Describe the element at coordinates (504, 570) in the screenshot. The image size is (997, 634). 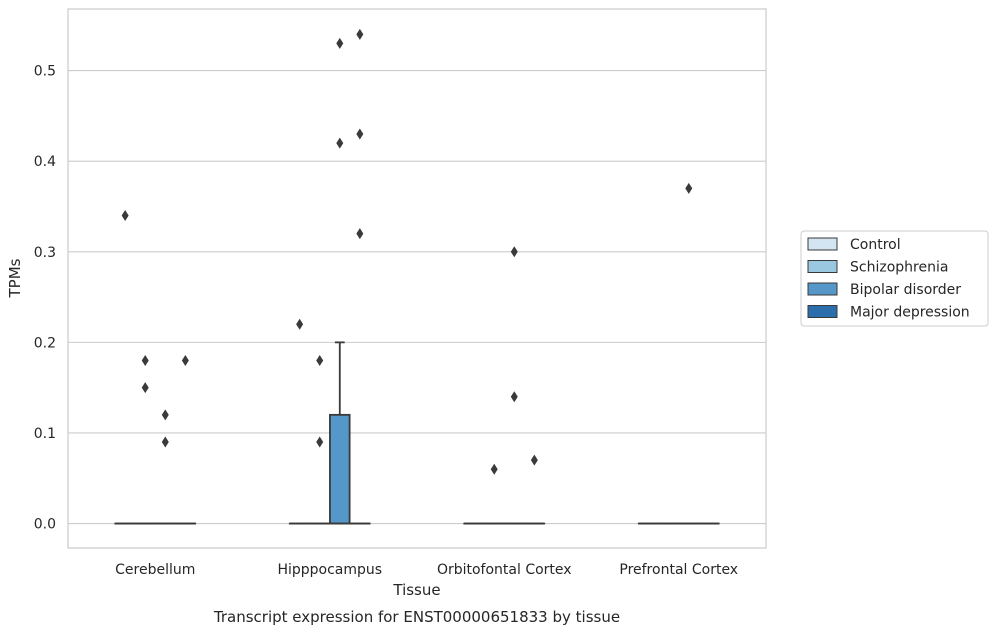
I see `x-tick-label: Orbitofontal Cortex` at that location.